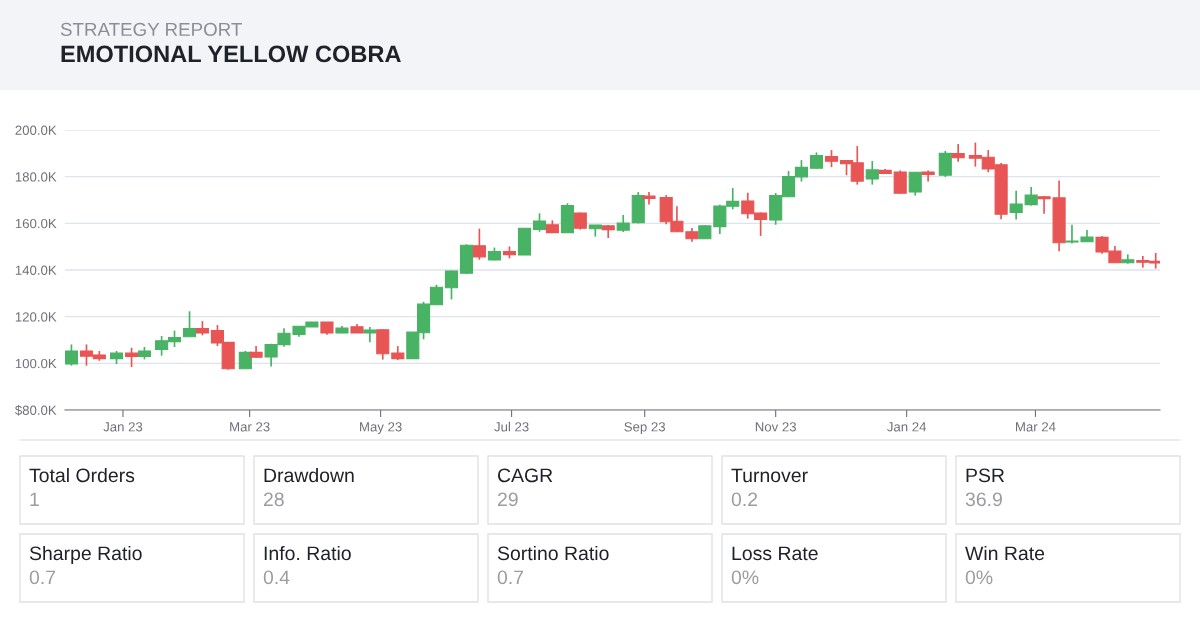 The width and height of the screenshot is (1200, 632). I want to click on x-tick-label: Mar 23, so click(250, 427).